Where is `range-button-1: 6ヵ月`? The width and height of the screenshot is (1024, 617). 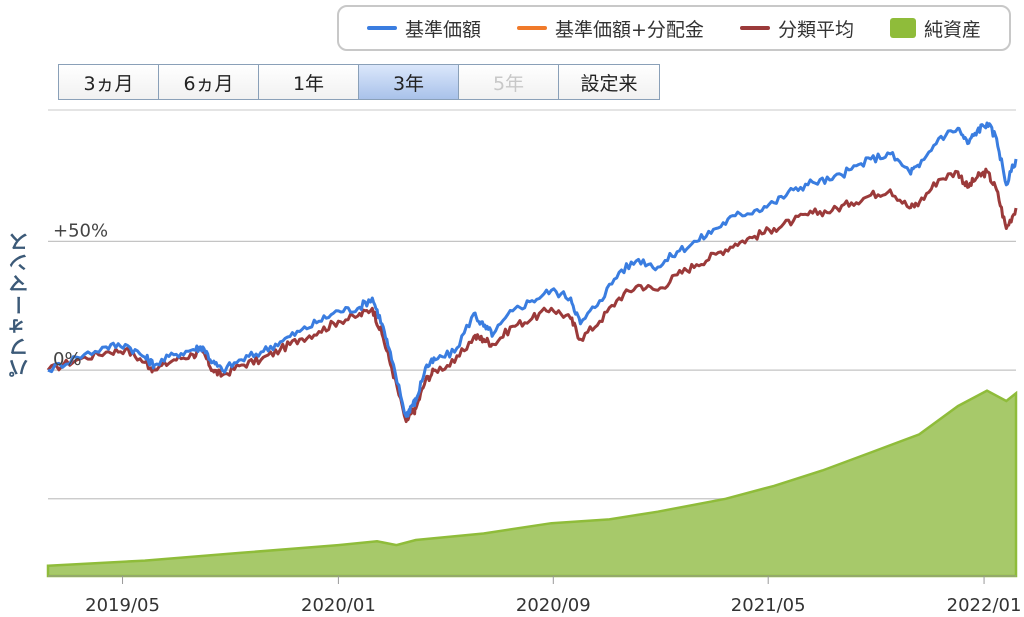 range-button-1: 6ヵ月 is located at coordinates (209, 82).